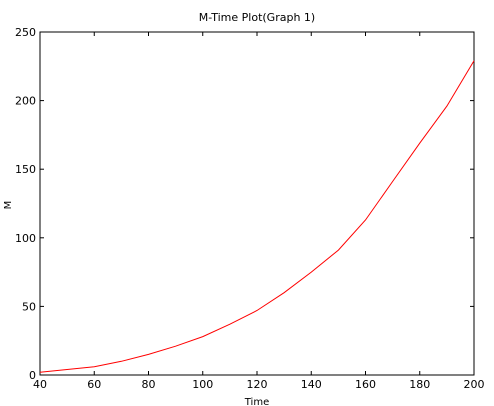 This screenshot has width=494, height=406. I want to click on x-tick-label: 40, so click(40, 384).